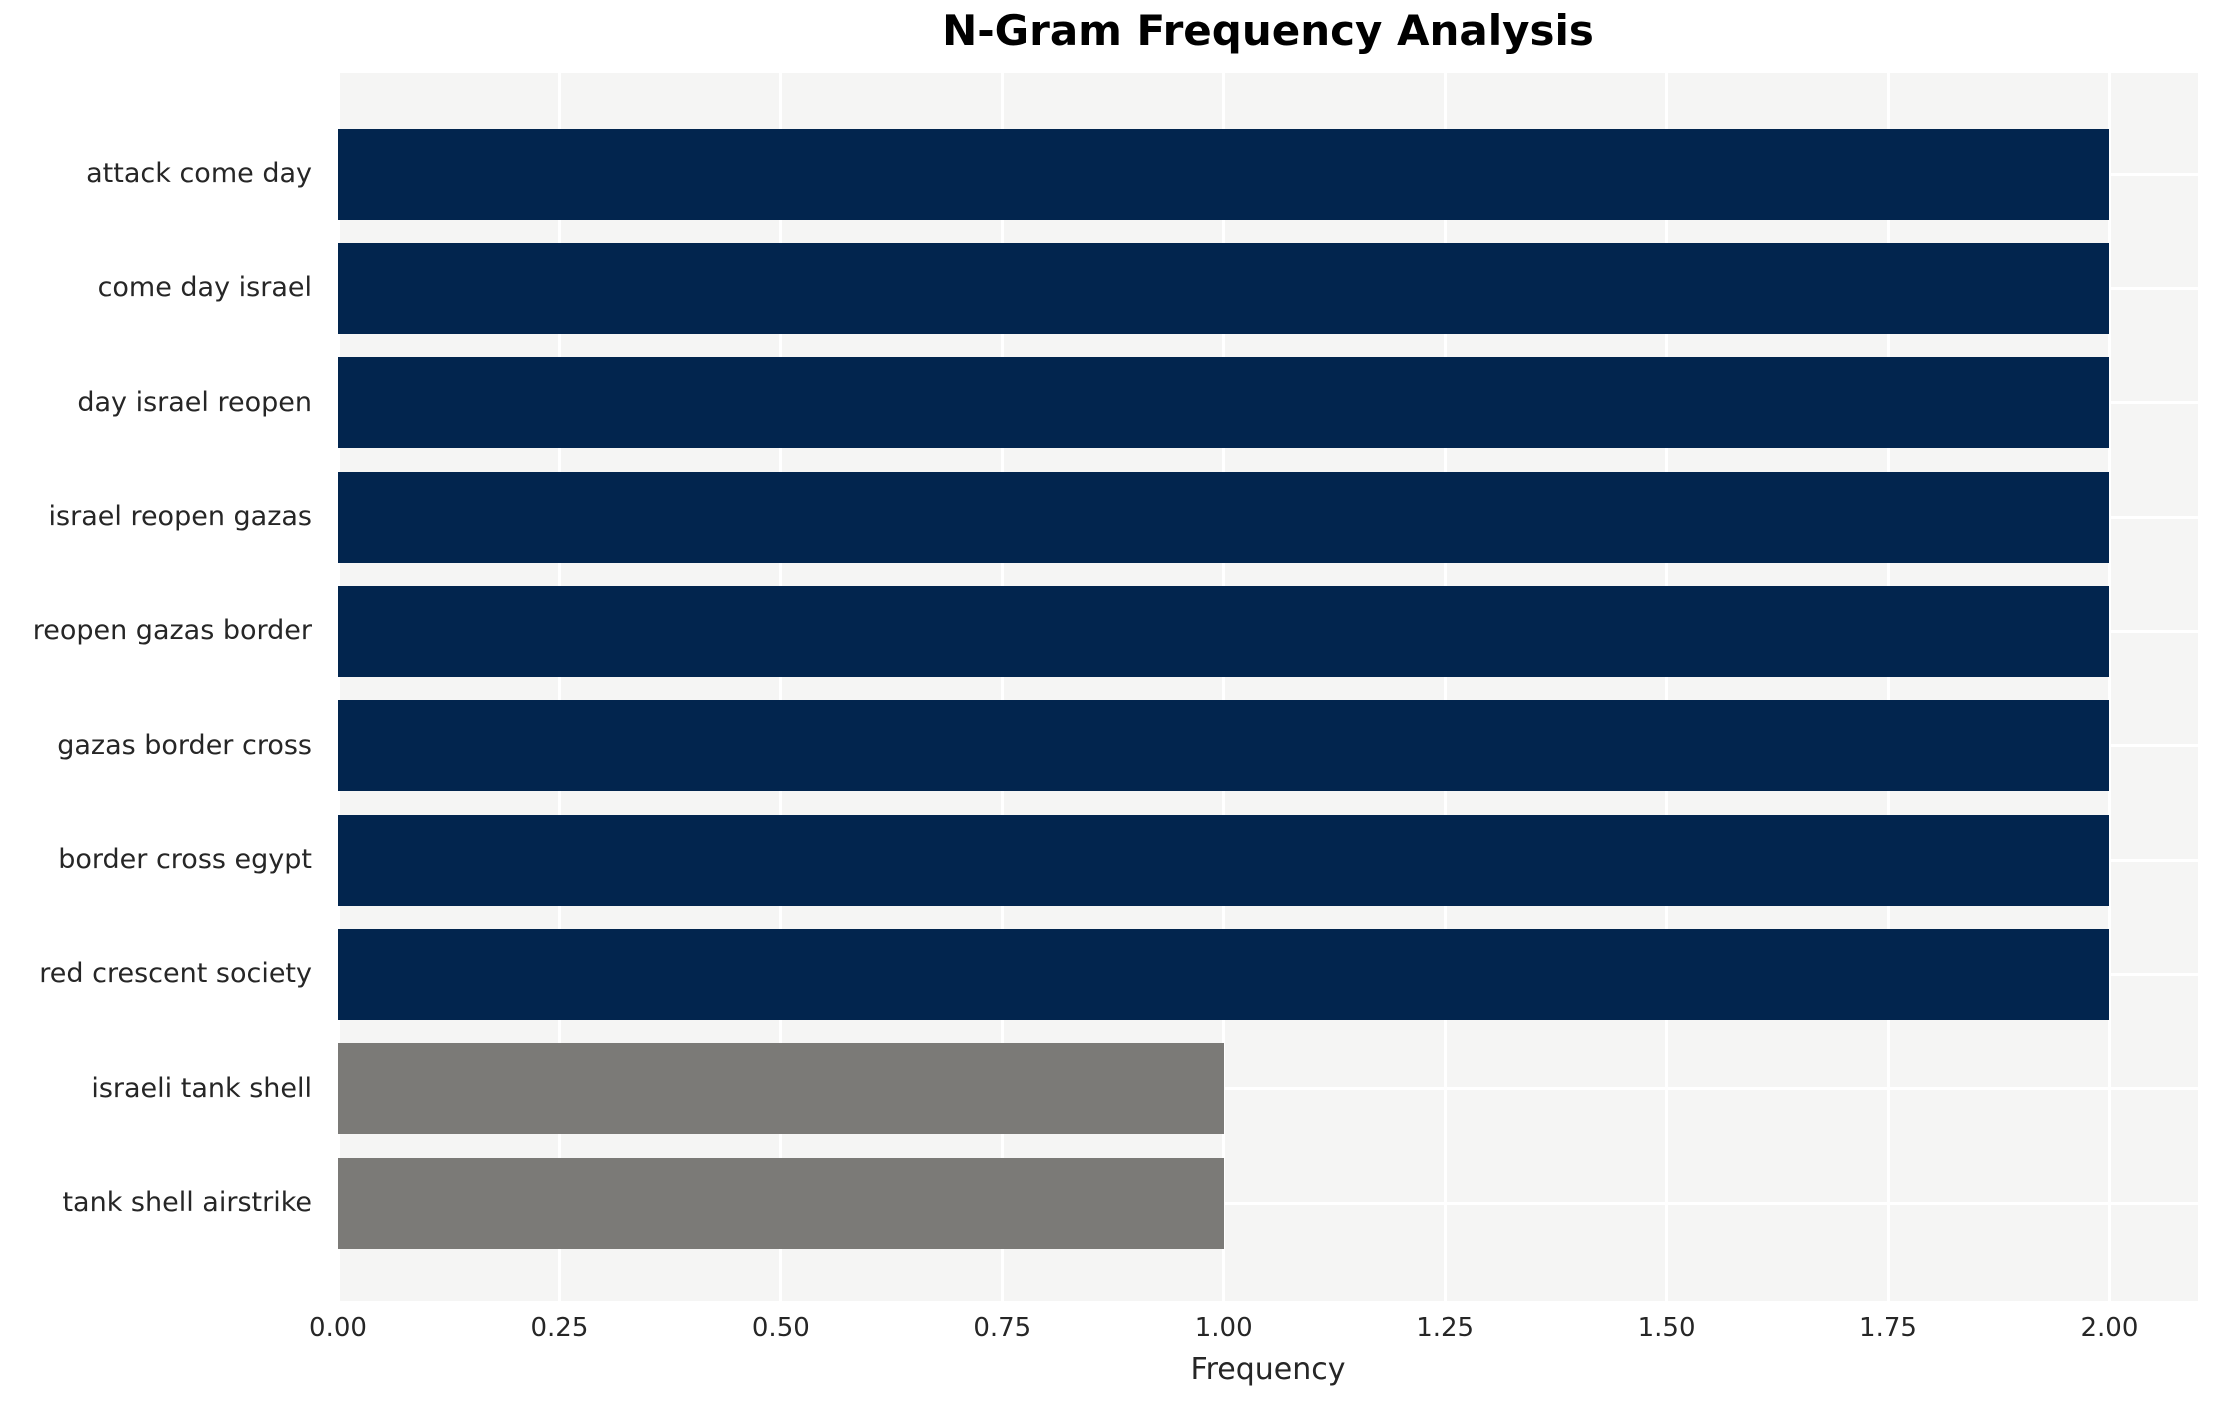 This screenshot has width=2217, height=1402. Describe the element at coordinates (559, 1328) in the screenshot. I see `x-tick-label: 0.25` at that location.